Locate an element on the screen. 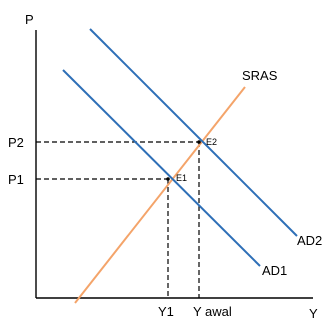 The width and height of the screenshot is (333, 322). ad2-label: AD2 is located at coordinates (309, 240).